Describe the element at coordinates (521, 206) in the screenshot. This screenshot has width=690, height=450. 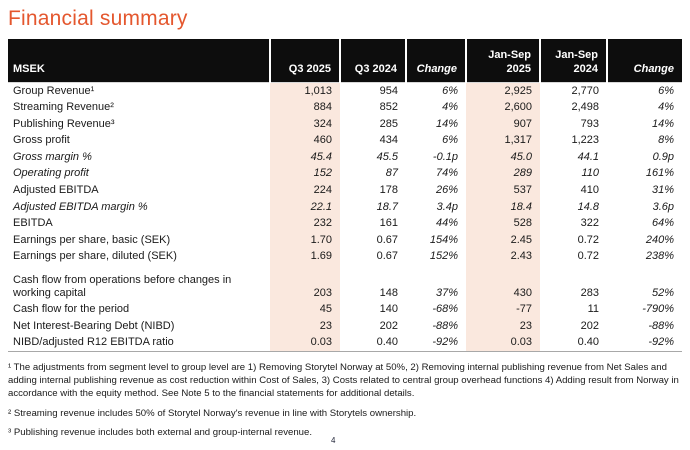
I see `cell-value: 18.4` at that location.